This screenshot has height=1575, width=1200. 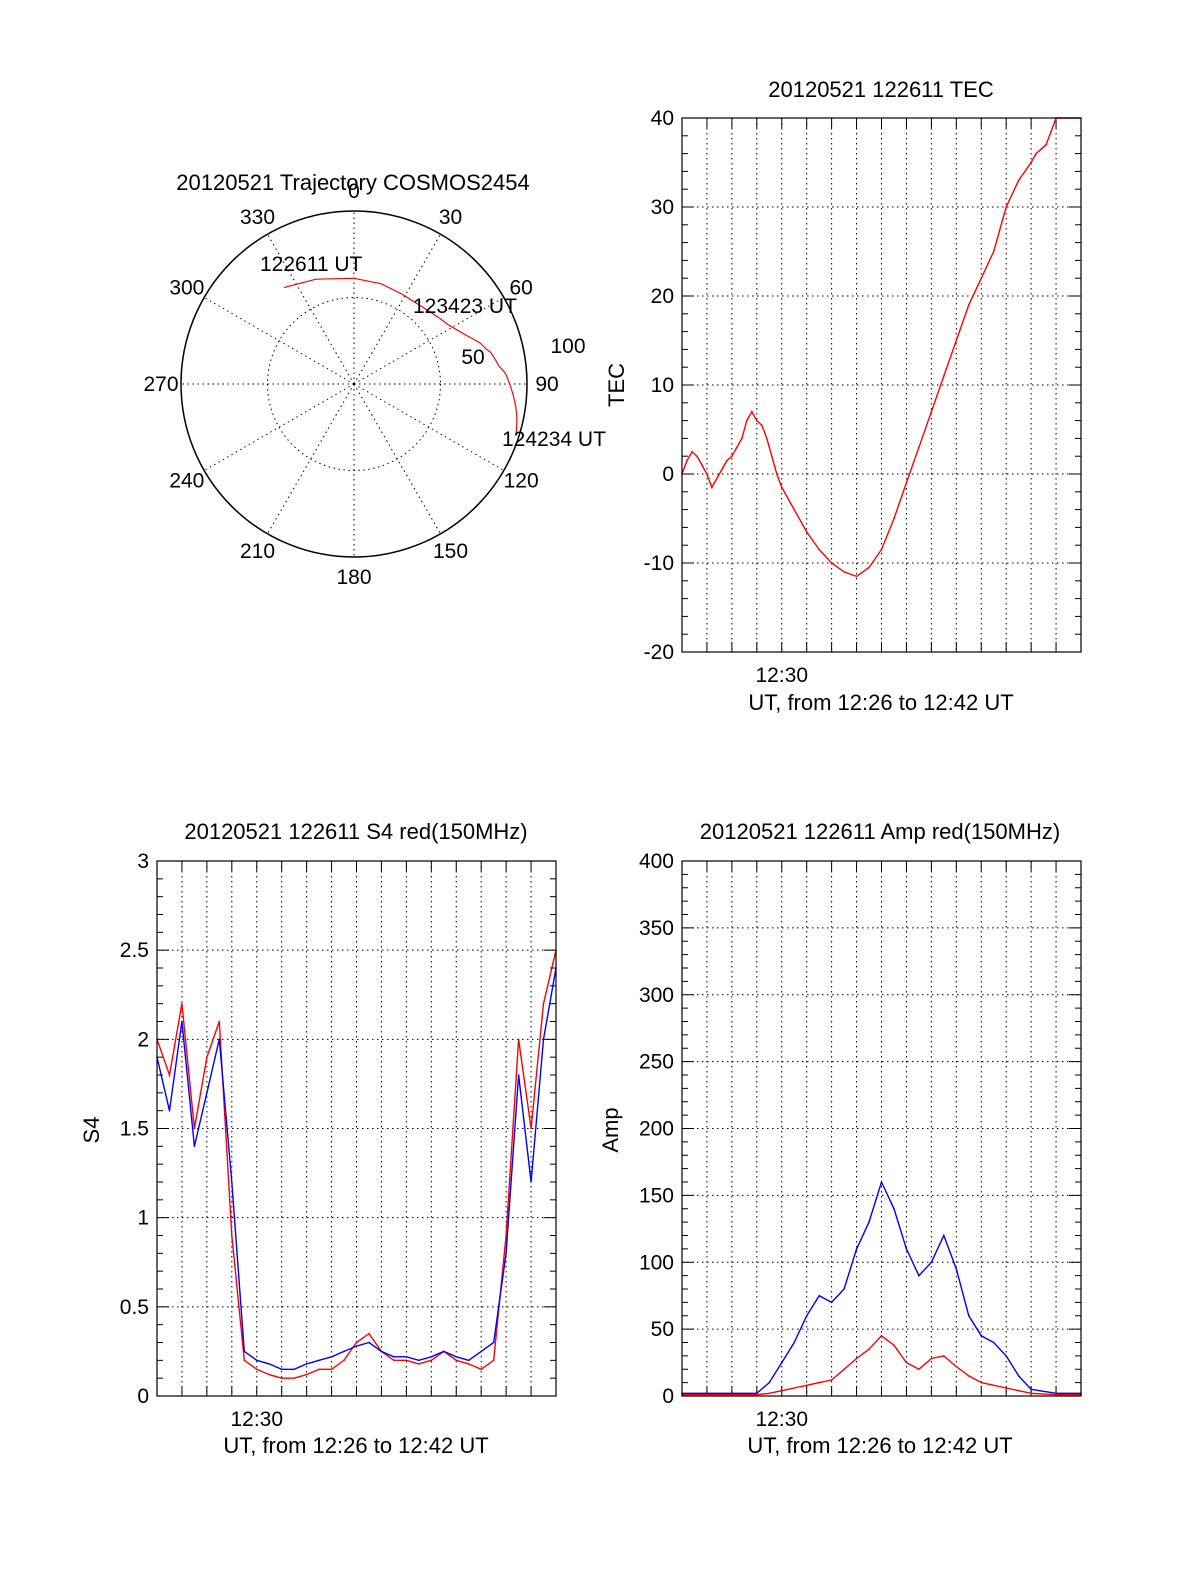 What do you see at coordinates (450, 217) in the screenshot?
I see `polar-azimuth-label: 30` at bounding box center [450, 217].